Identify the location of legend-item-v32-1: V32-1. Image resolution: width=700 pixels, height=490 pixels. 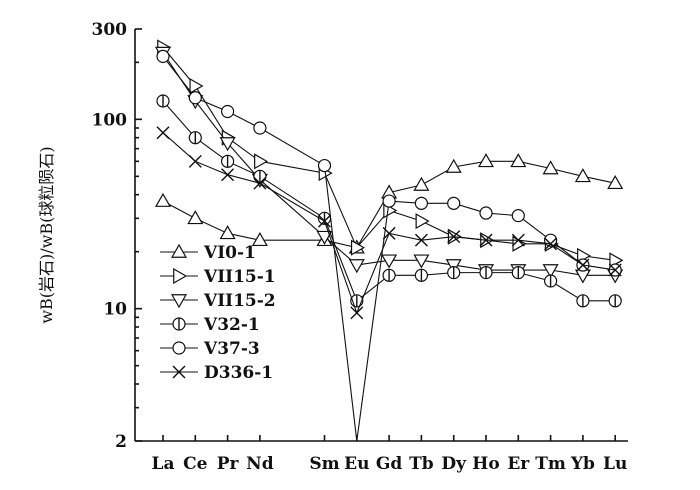
(210, 325).